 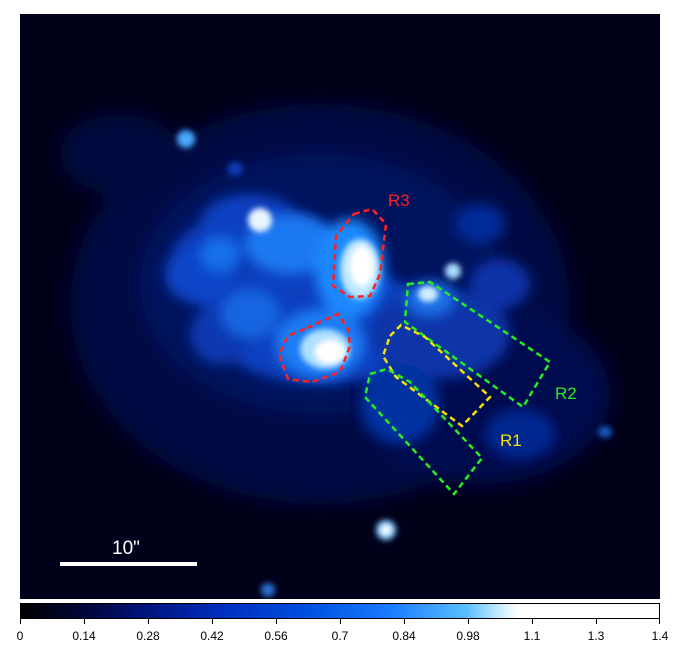 I want to click on region-r1-label: R1, so click(x=511, y=440).